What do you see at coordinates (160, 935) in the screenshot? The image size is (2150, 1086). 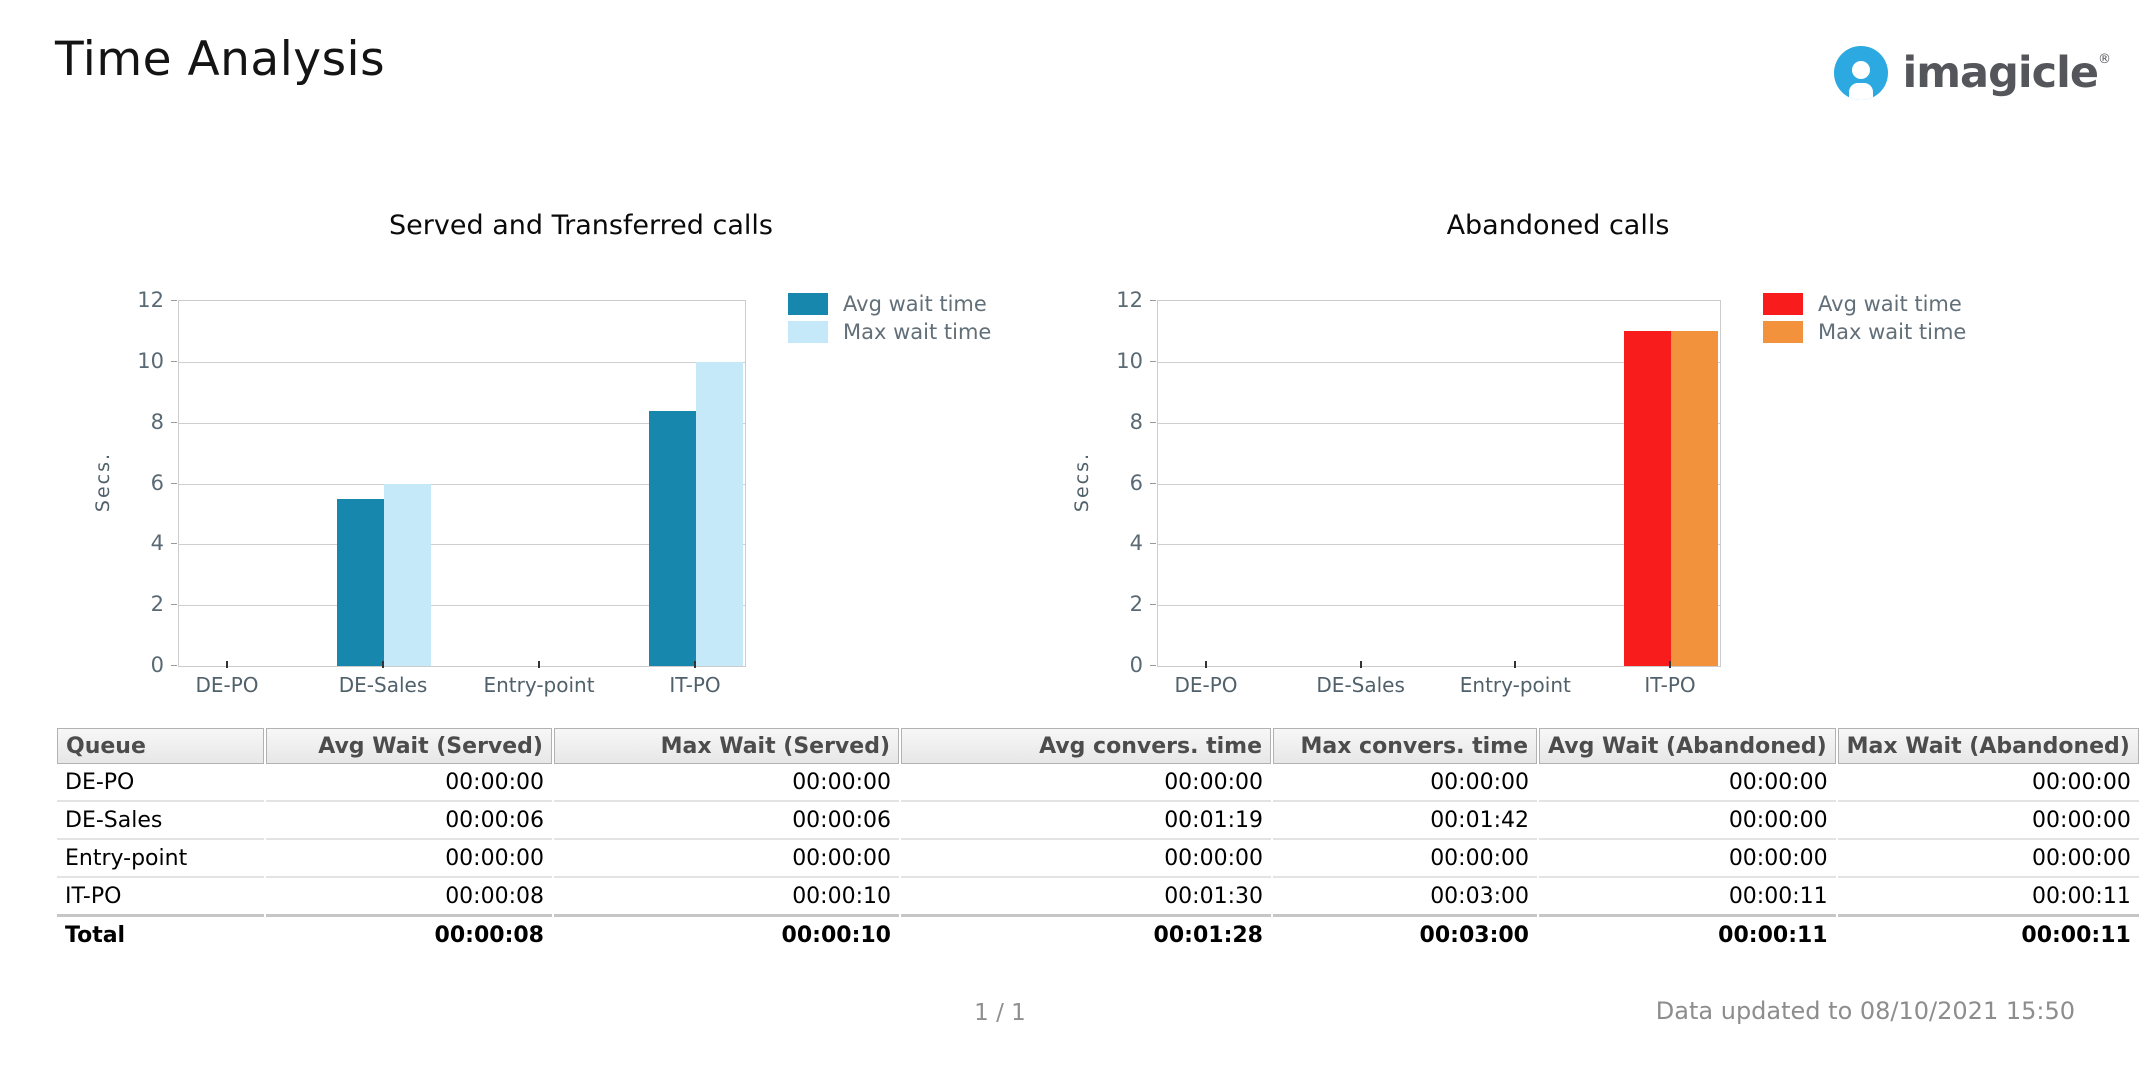 I see `table-cell: Total` at bounding box center [160, 935].